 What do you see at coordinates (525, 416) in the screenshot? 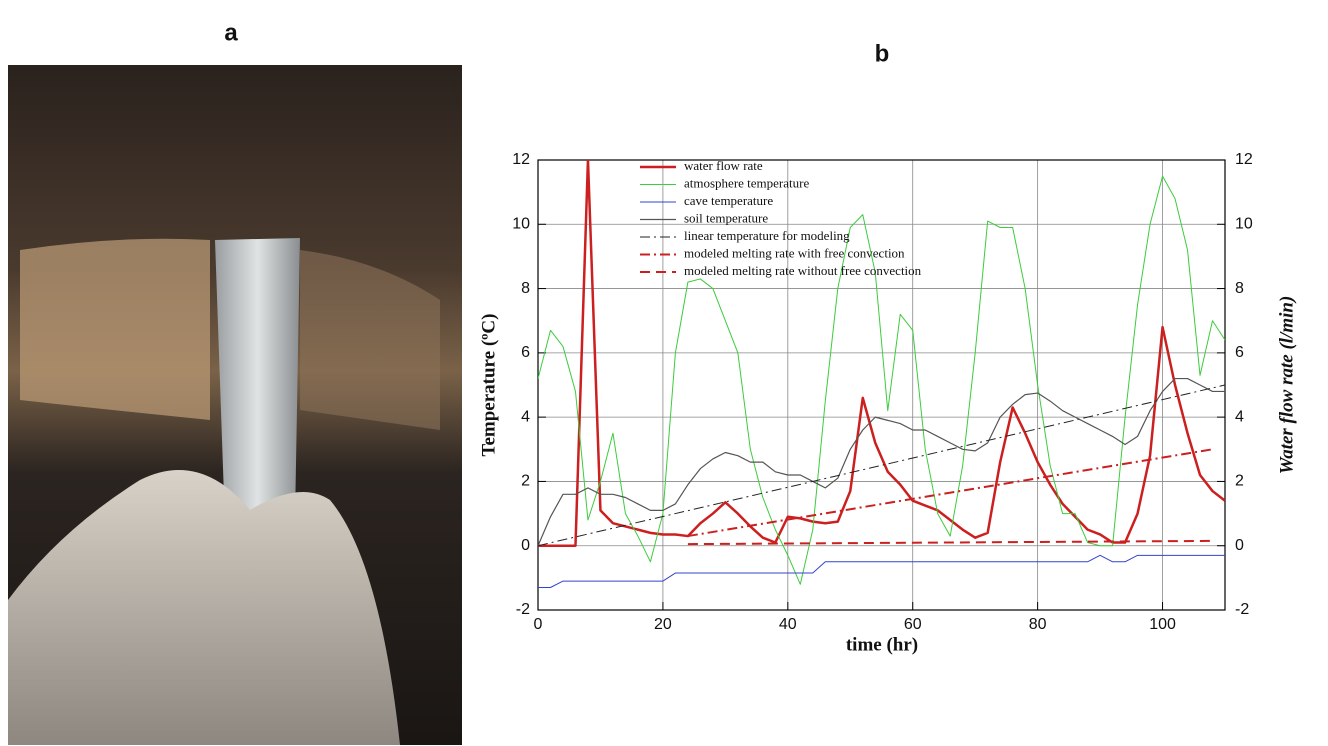
I see `y-tick-label: 4` at bounding box center [525, 416].